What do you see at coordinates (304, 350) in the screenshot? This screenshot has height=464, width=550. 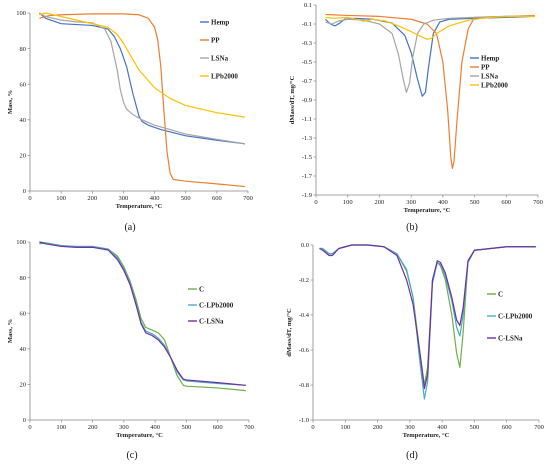 I see `y-tick-label: -0.6` at bounding box center [304, 350].